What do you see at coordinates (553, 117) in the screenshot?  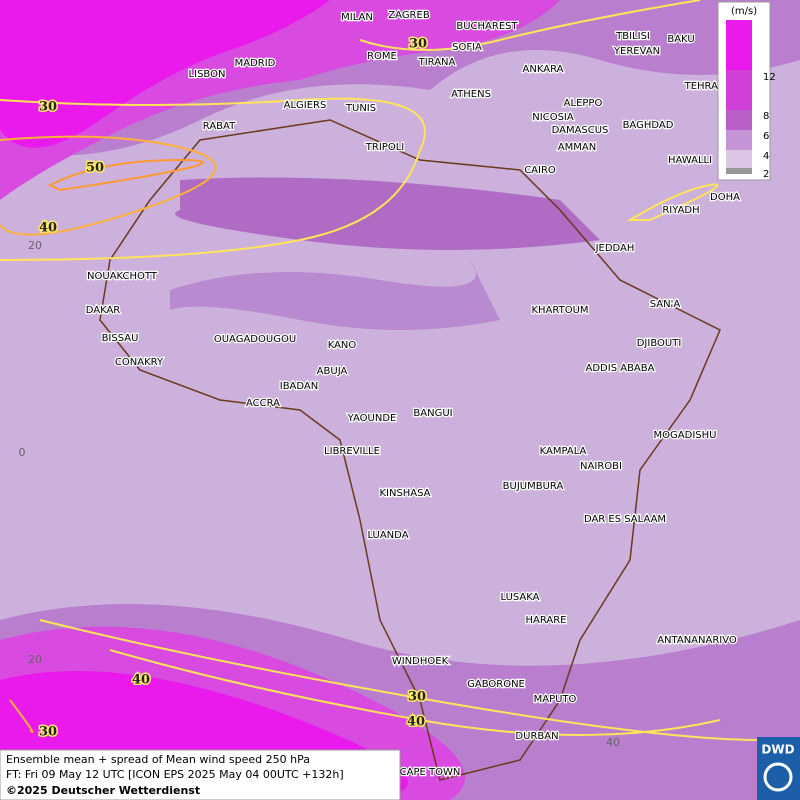 I see `city-label: NICOSIA` at bounding box center [553, 117].